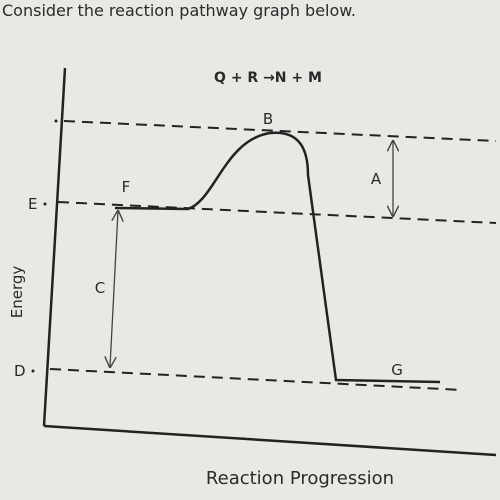 The image size is (500, 500). I want to click on reaction-equation: Q + R →N + M, so click(268, 78).